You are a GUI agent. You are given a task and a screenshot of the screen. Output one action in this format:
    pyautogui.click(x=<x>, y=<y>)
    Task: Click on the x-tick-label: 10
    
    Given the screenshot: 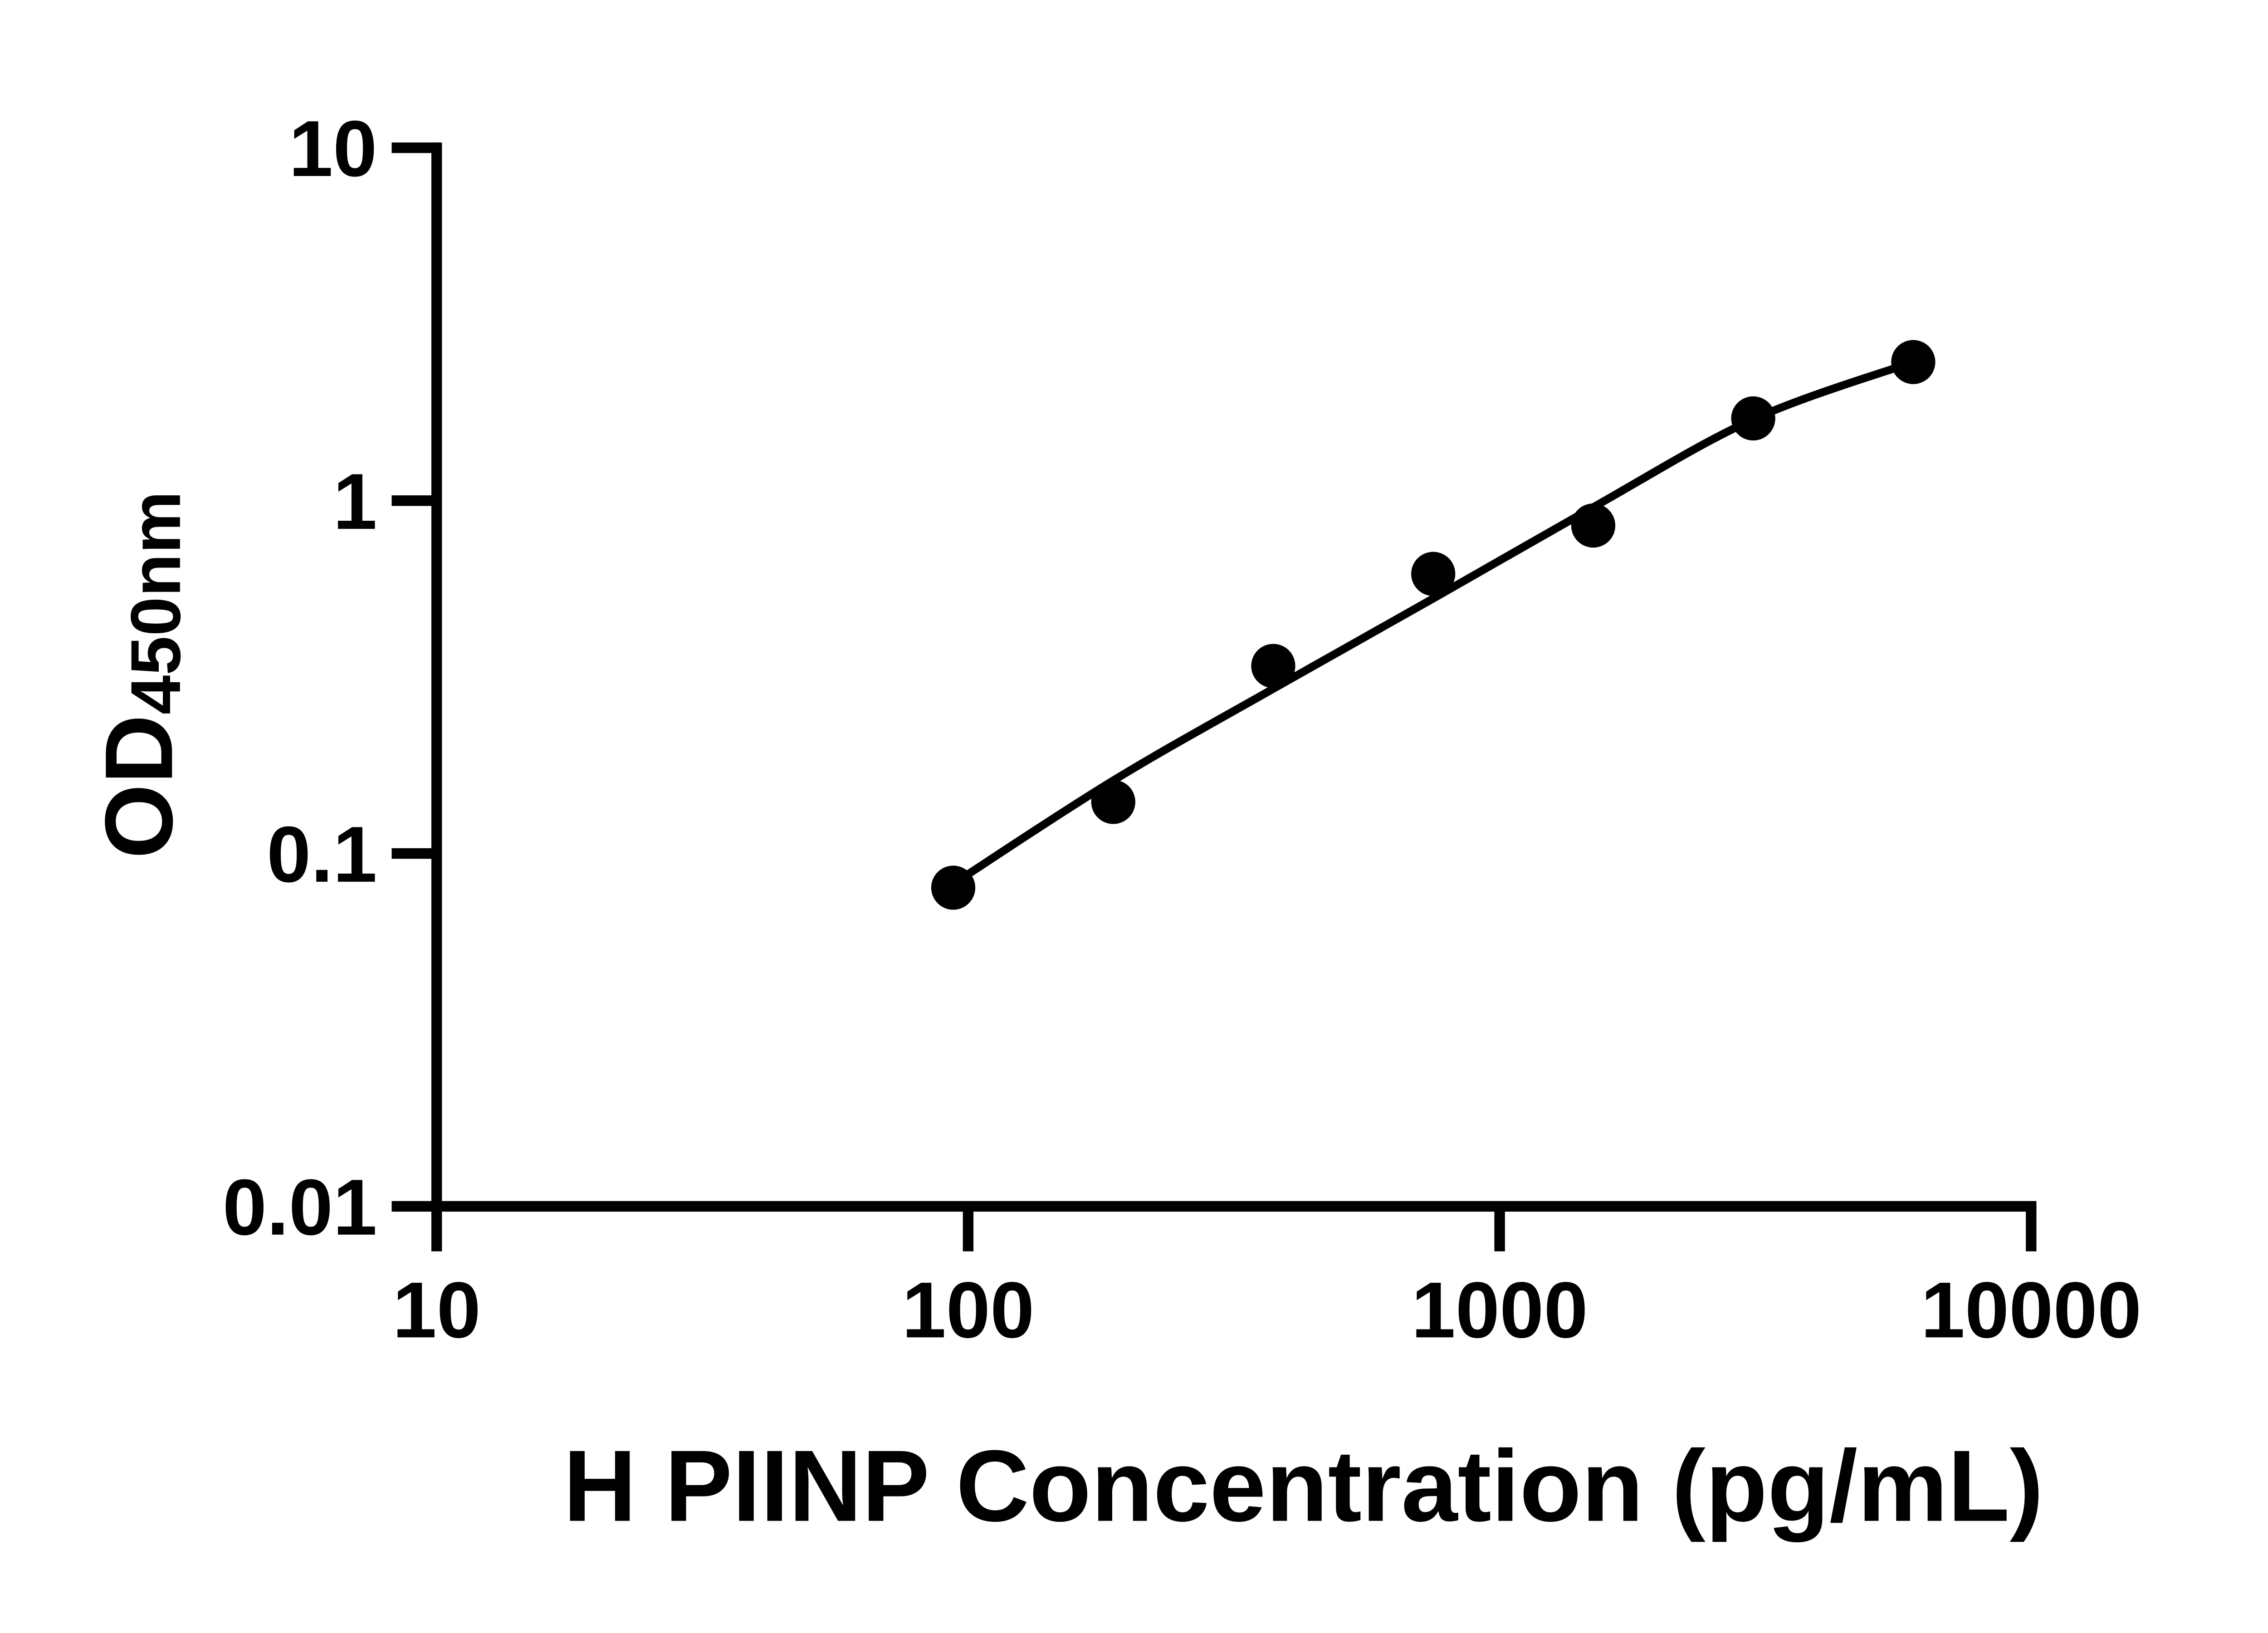 What is the action you would take?
    pyautogui.click(x=436, y=1310)
    